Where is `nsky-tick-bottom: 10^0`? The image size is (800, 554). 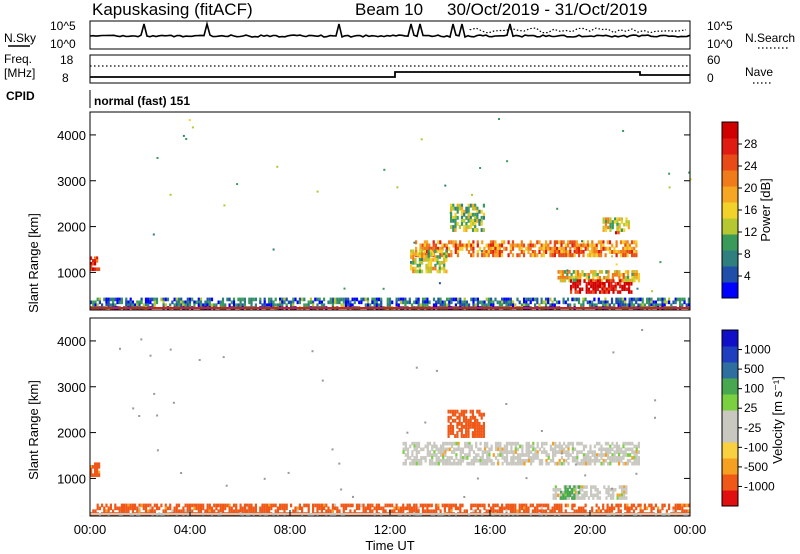
nsky-tick-bottom: 10^0 is located at coordinates (63, 44).